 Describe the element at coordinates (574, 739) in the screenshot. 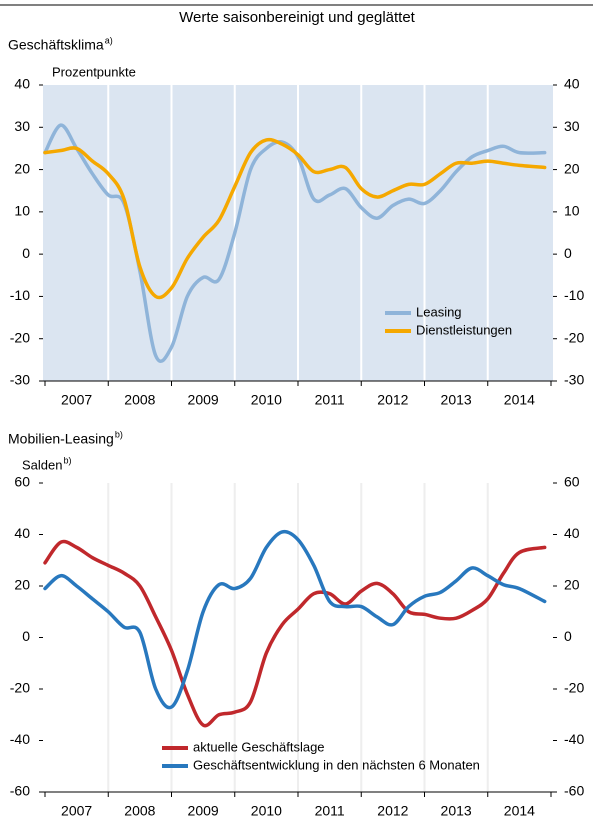

I see `y-tick-label-right: -40` at that location.